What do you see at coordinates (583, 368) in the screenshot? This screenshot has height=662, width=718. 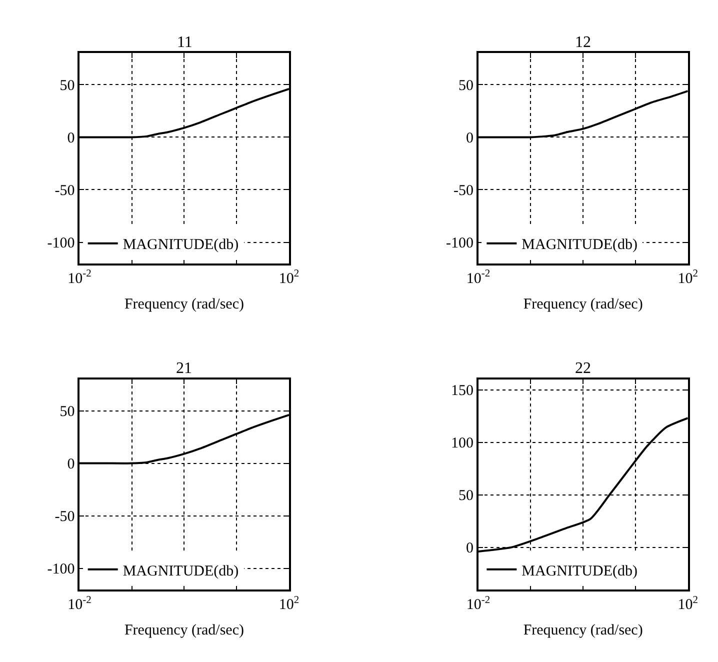 I see `chart-title: 22` at bounding box center [583, 368].